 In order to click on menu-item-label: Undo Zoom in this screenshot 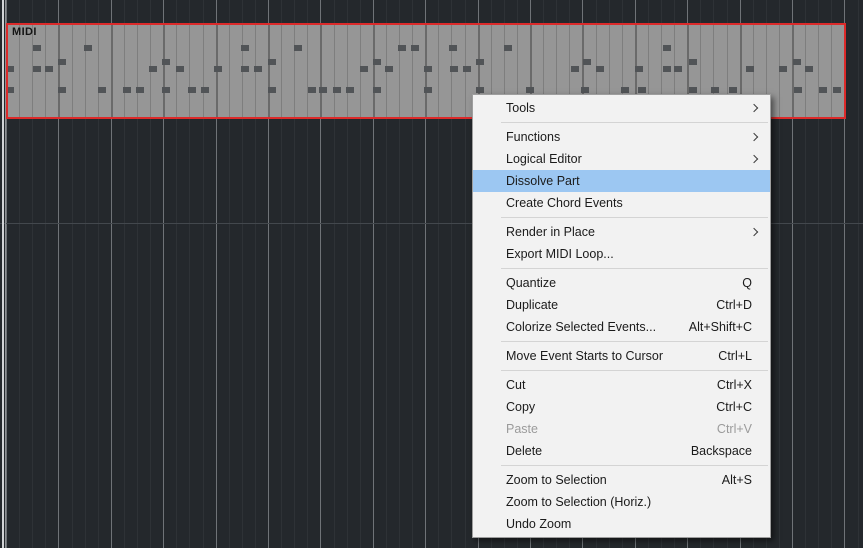, I will do `click(539, 524)`.